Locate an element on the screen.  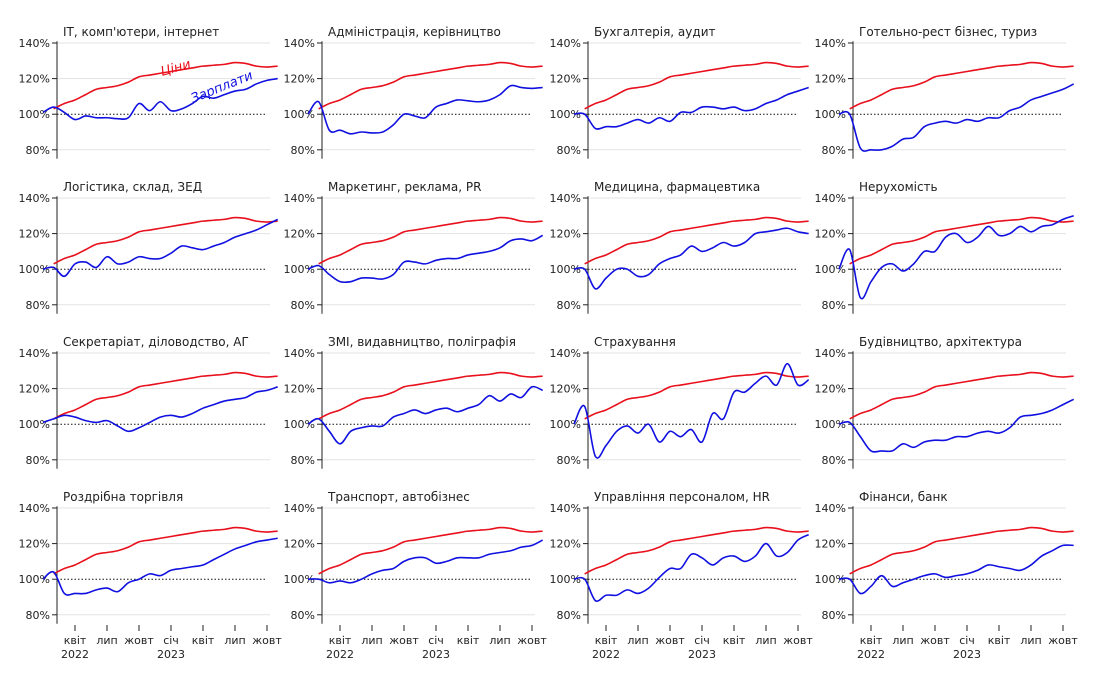
panel-12: Будівництво, архітектура 140% 120% 100% 80% is located at coordinates (945, 402).